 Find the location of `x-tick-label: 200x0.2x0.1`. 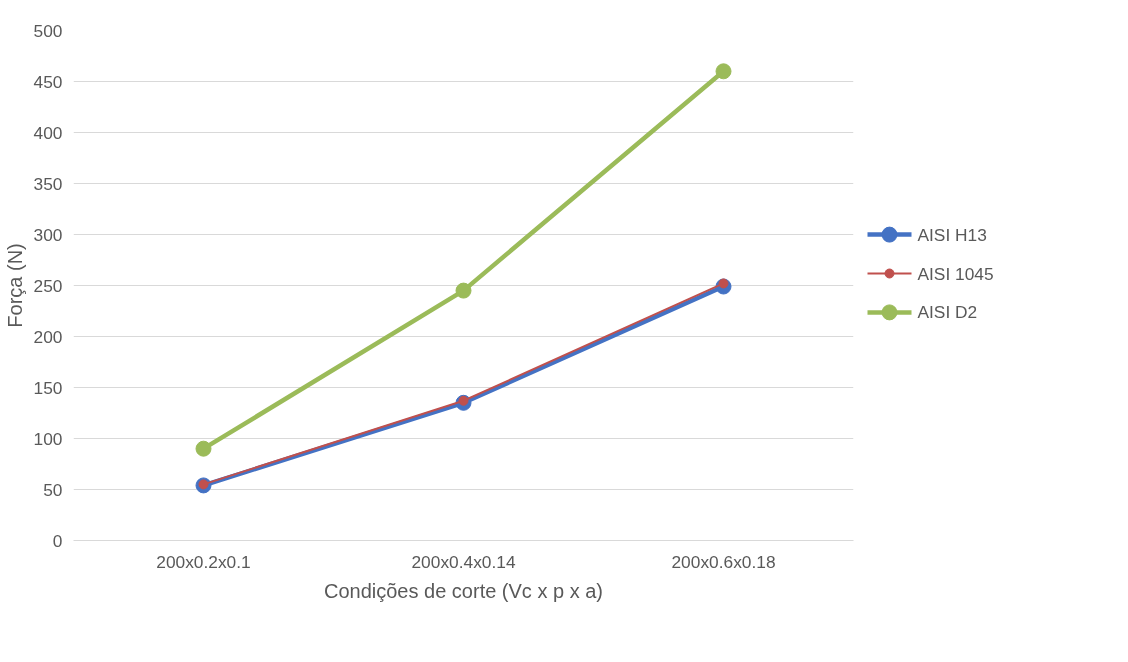

x-tick-label: 200x0.2x0.1 is located at coordinates (203, 561).